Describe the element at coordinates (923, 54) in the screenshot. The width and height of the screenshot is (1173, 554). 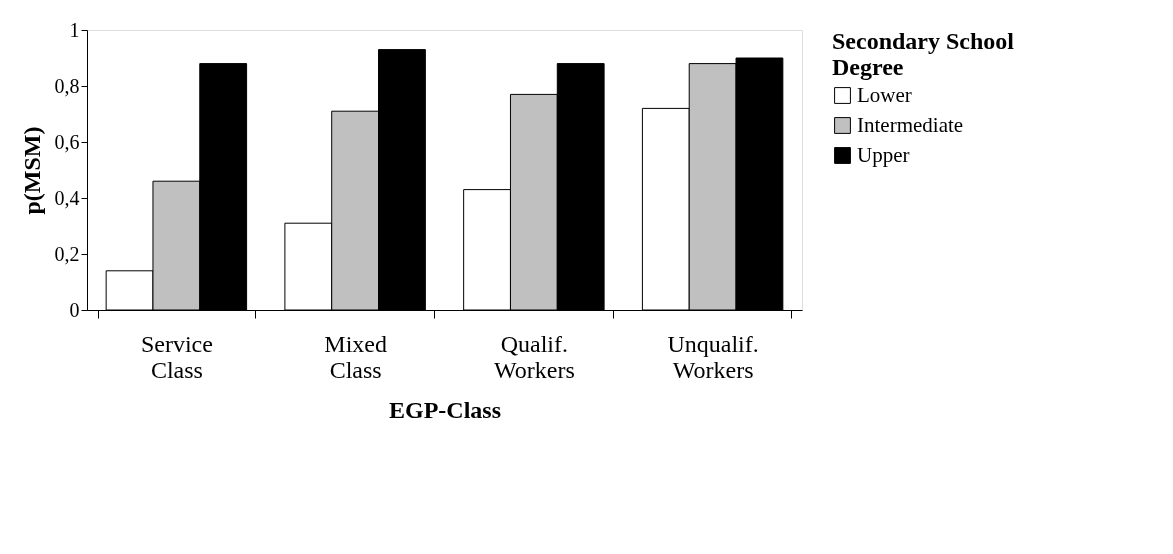
I see `legend-title: Secondary School Degree` at that location.